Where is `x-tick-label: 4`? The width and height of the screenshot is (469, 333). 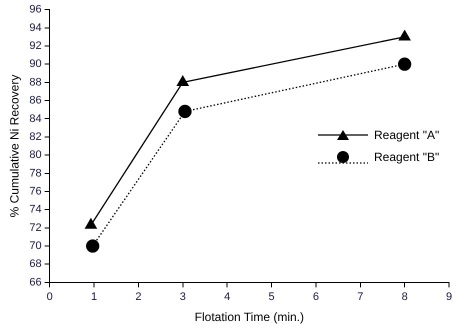 x-tick-label: 4 is located at coordinates (227, 297).